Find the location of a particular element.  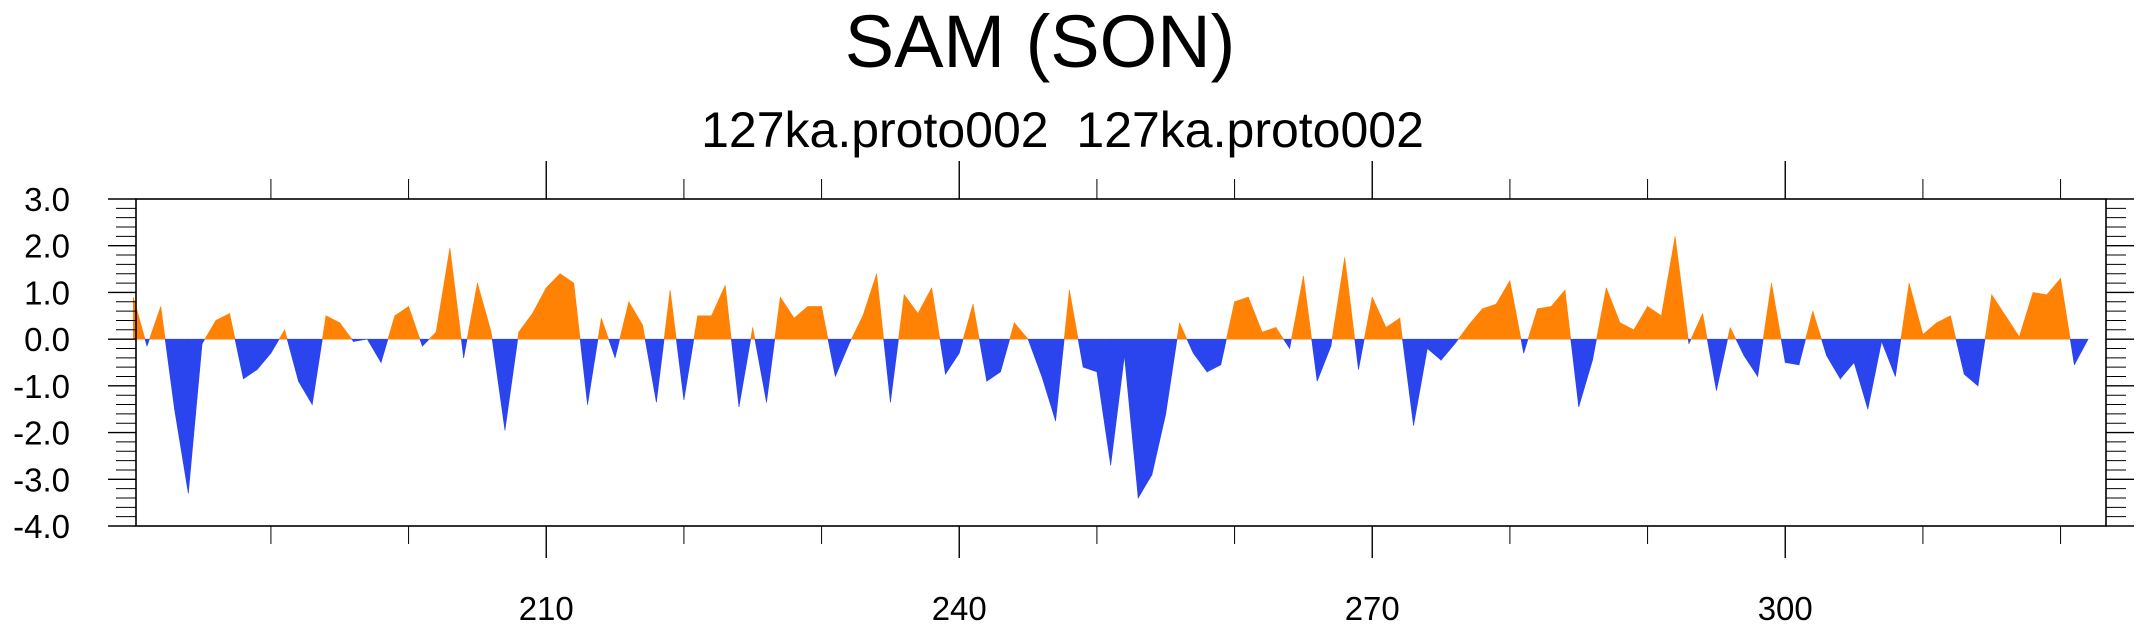

y-tick-label: -3.0 is located at coordinates (41, 479).